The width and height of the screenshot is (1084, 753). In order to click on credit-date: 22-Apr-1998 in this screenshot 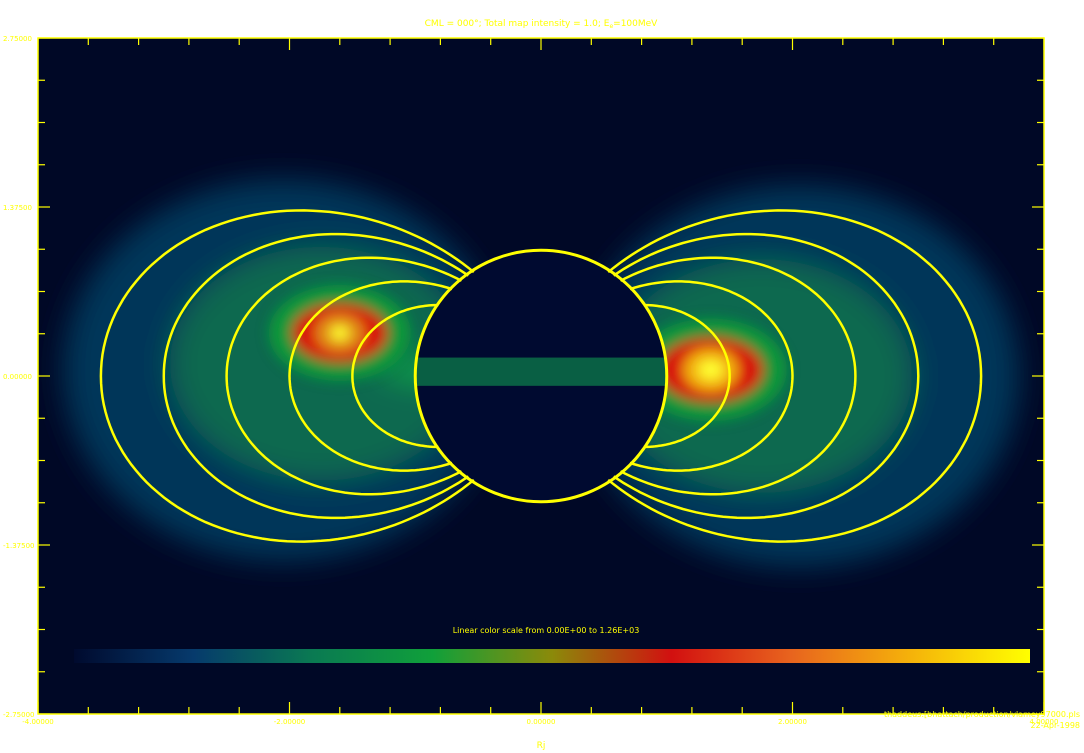, I will do `click(1055, 725)`.